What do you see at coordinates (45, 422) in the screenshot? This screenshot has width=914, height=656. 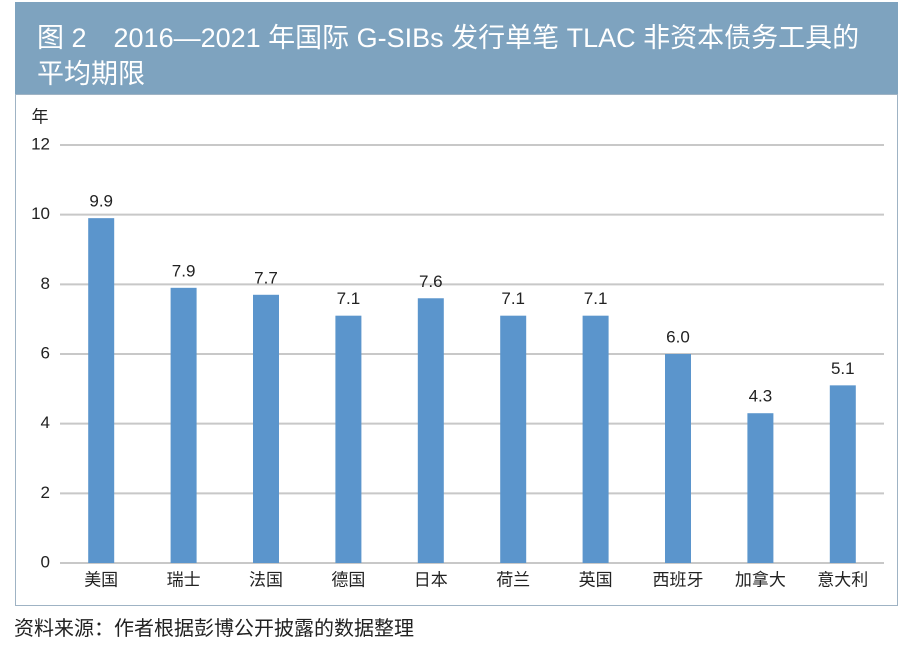 I see `y-tick-label: 4` at bounding box center [45, 422].